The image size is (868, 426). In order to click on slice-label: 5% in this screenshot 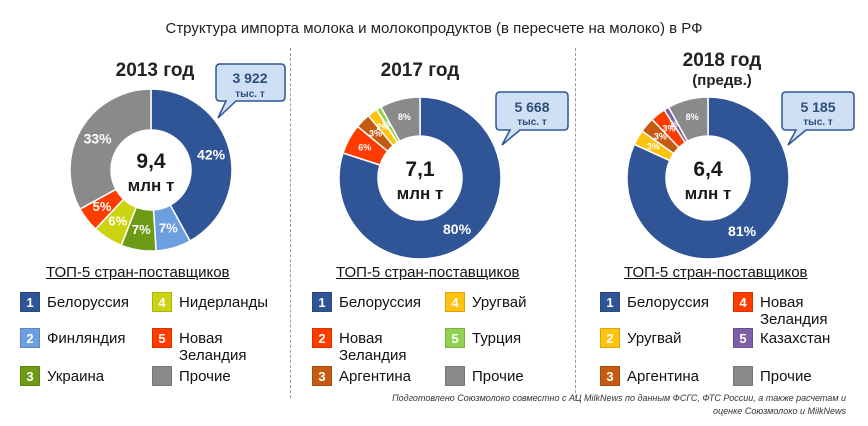, I will do `click(102, 206)`.